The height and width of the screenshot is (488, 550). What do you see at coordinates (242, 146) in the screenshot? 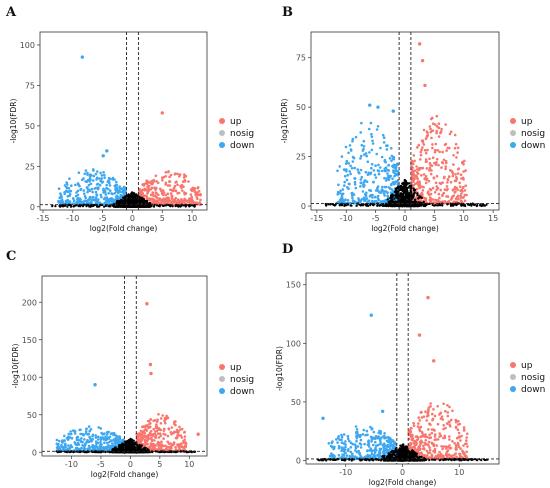
I see `legend-label-down: down` at bounding box center [242, 146].